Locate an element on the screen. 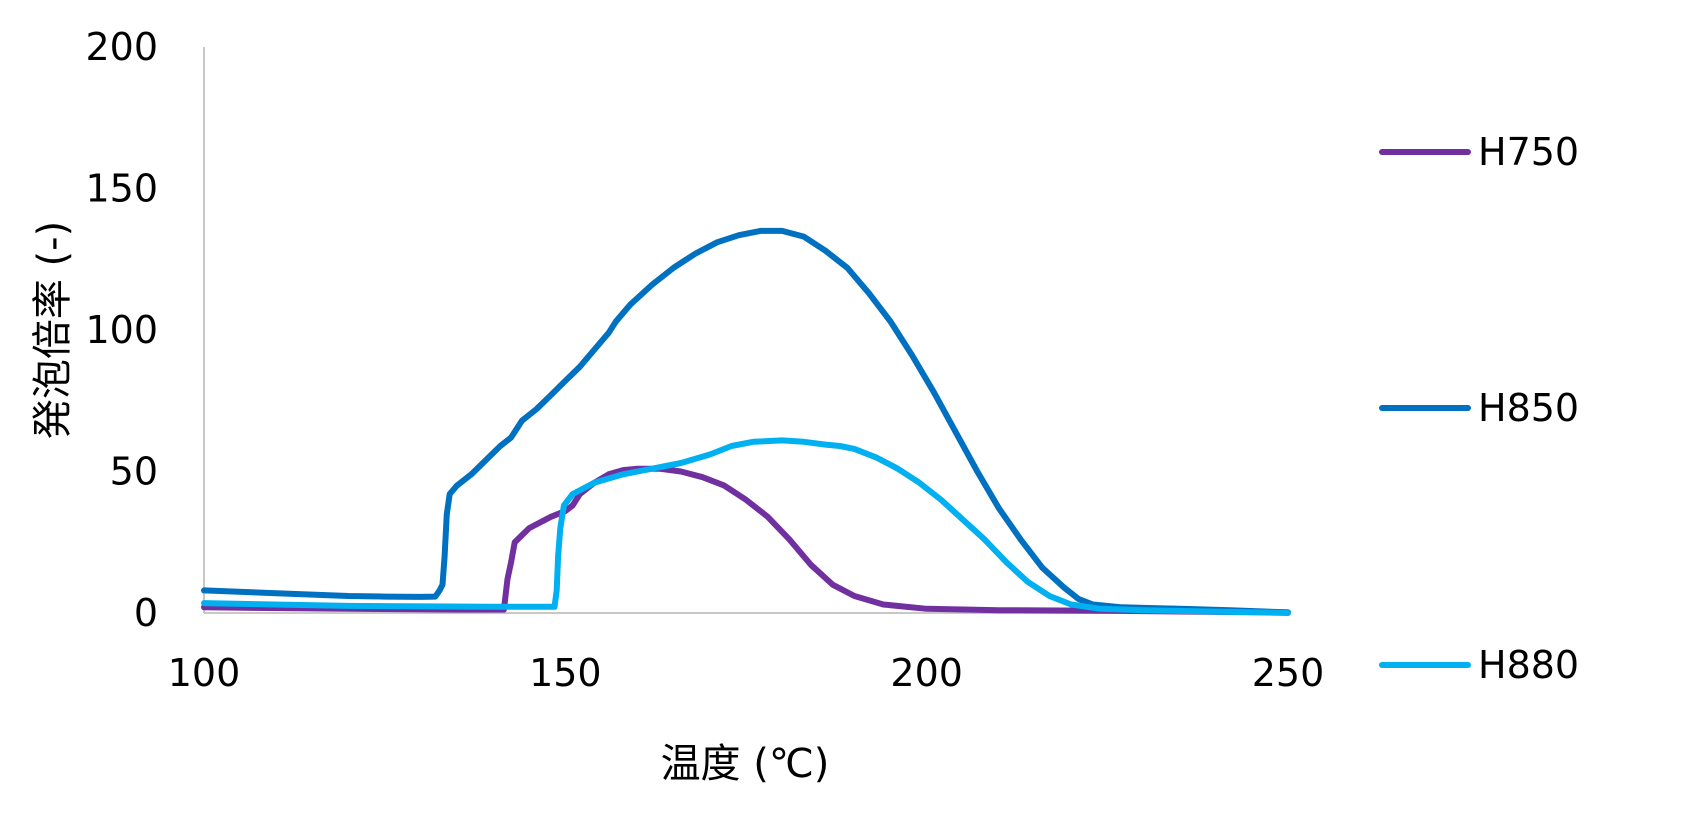  series-line-h880 is located at coordinates (746, 526).